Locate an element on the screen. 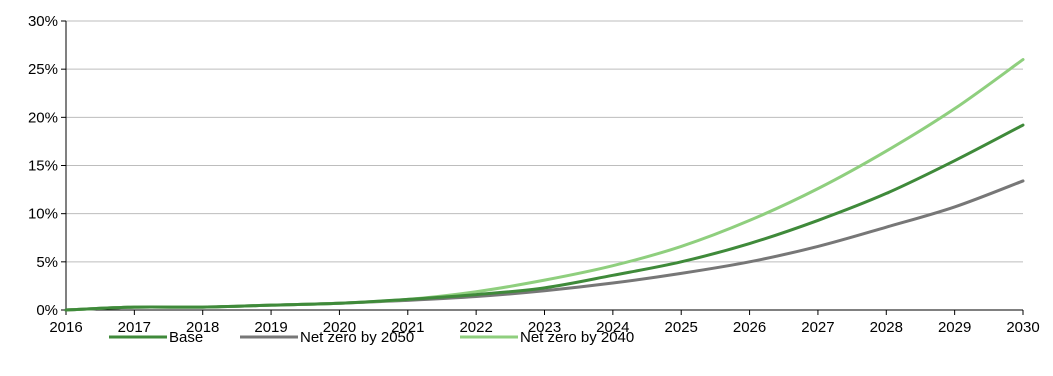  y-tick-label: 0% is located at coordinates (47, 310).